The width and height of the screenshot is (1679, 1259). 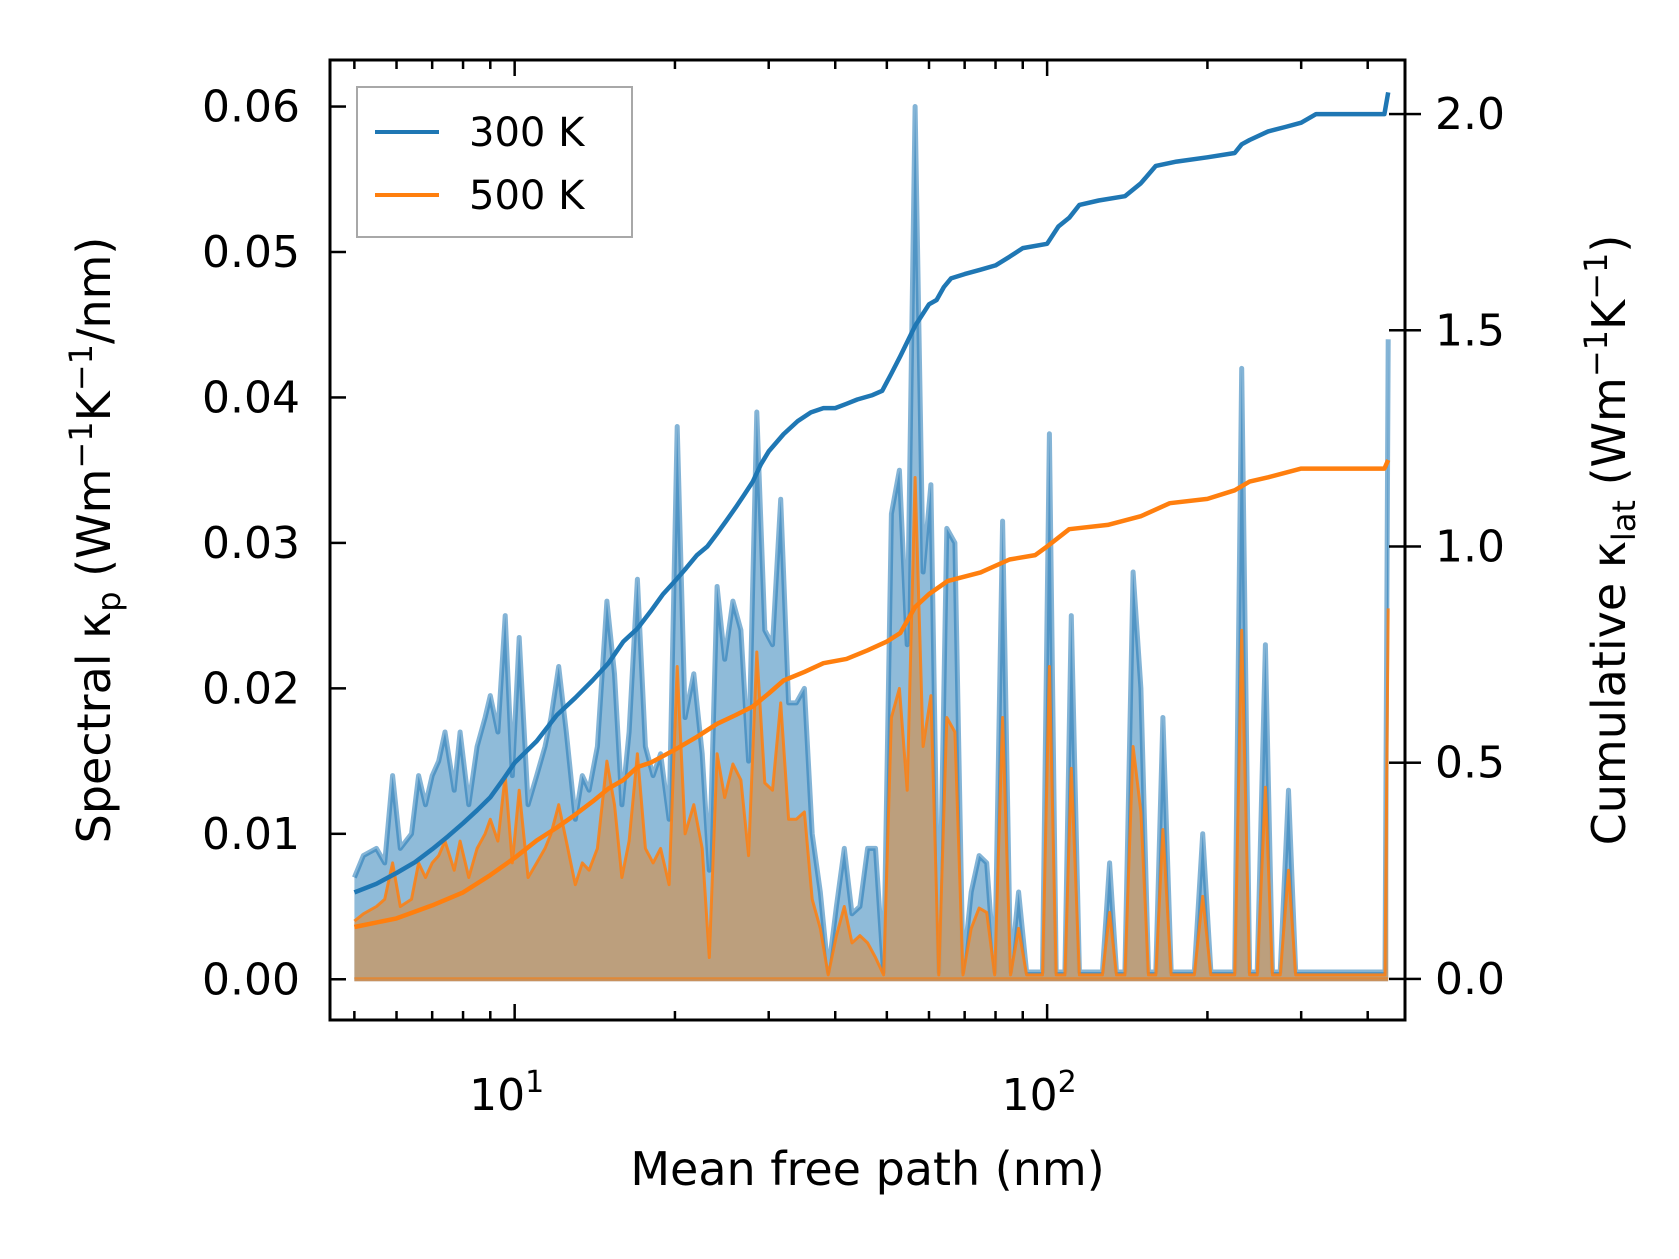 I want to click on y-right-tick-label: 1.5, so click(x=1470, y=330).